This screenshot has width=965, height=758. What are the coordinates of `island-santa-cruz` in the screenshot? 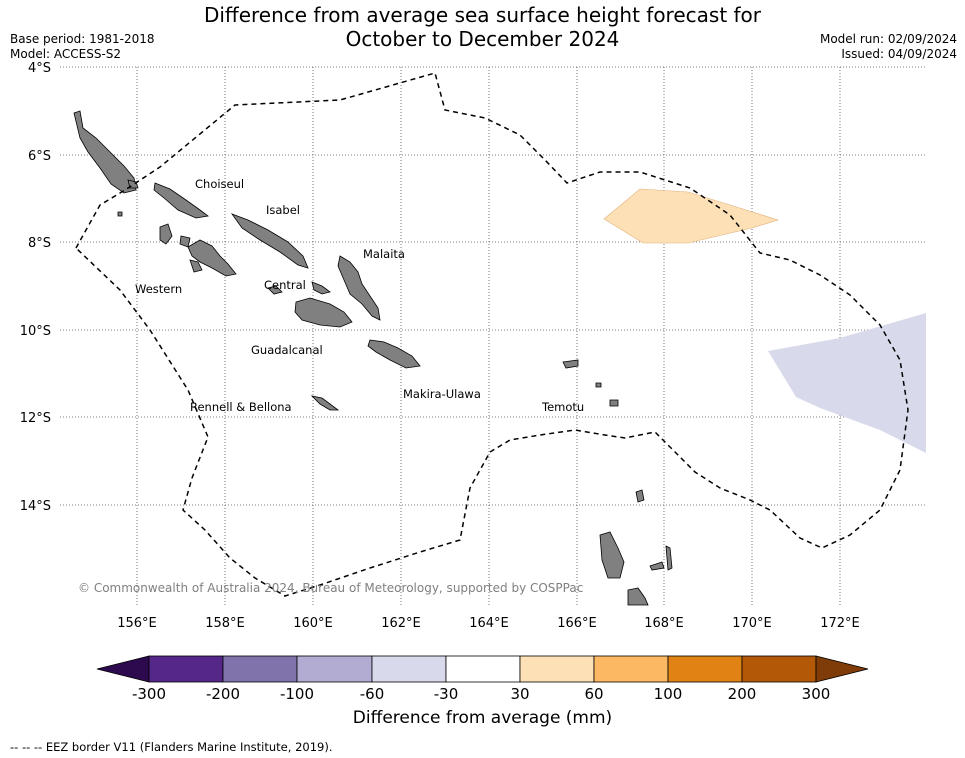 It's located at (570, 364).